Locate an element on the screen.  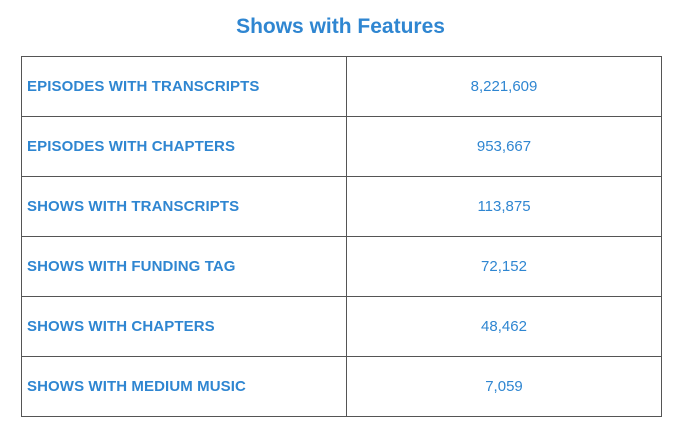
table-row: SHOWS WITH MEDIUM MUSIC 7,059 is located at coordinates (341, 386).